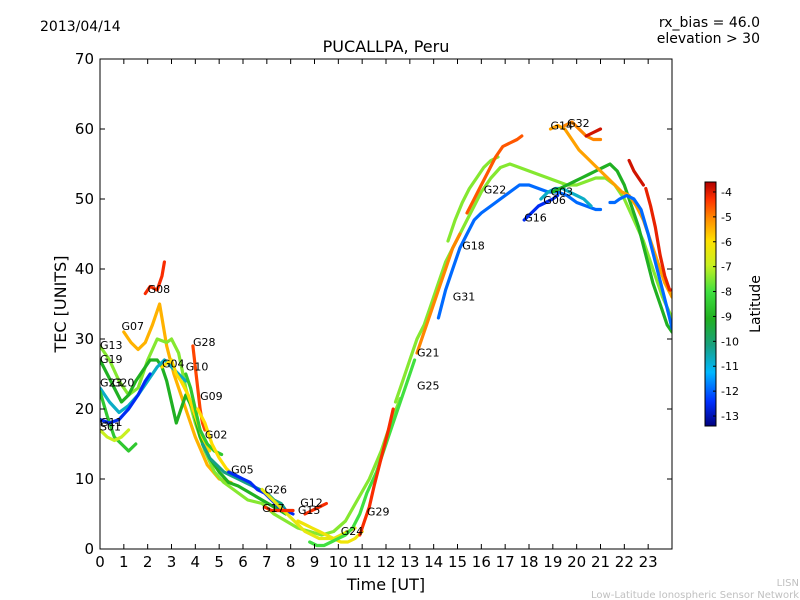  I want to click on x-tick-label: 23, so click(648, 562).